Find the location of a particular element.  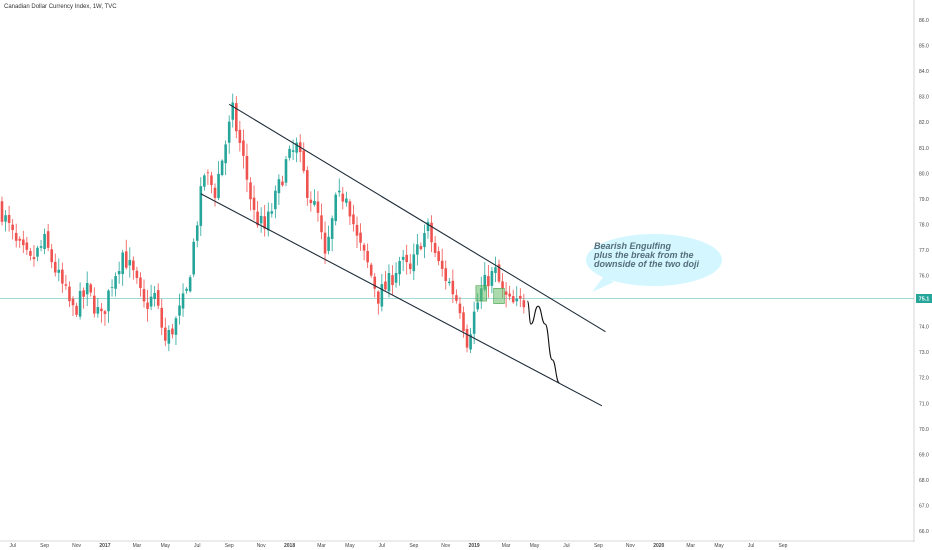

y-tick-label: 71.0 is located at coordinates (924, 404).